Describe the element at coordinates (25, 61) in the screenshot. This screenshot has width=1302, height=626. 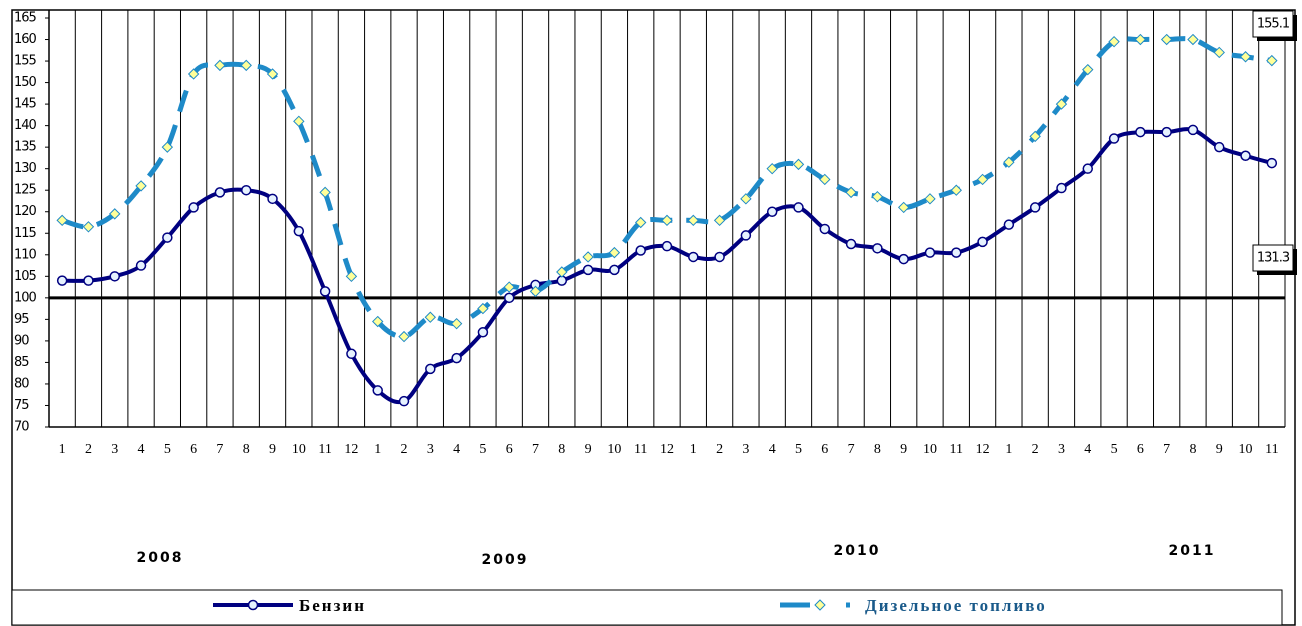
I see `y-tick-label: 155` at that location.